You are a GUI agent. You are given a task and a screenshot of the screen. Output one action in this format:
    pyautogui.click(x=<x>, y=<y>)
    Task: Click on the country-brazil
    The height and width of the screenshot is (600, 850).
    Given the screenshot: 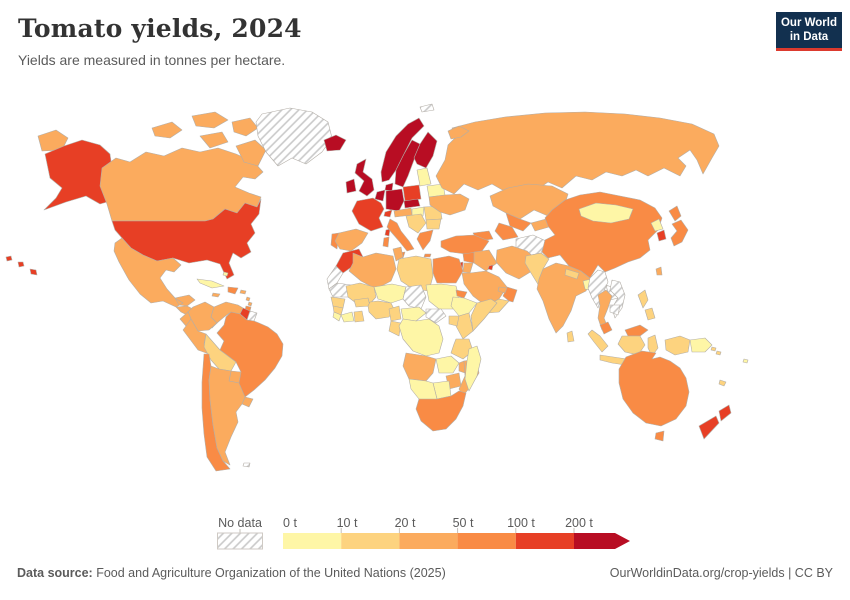 What is the action you would take?
    pyautogui.click(x=250, y=354)
    